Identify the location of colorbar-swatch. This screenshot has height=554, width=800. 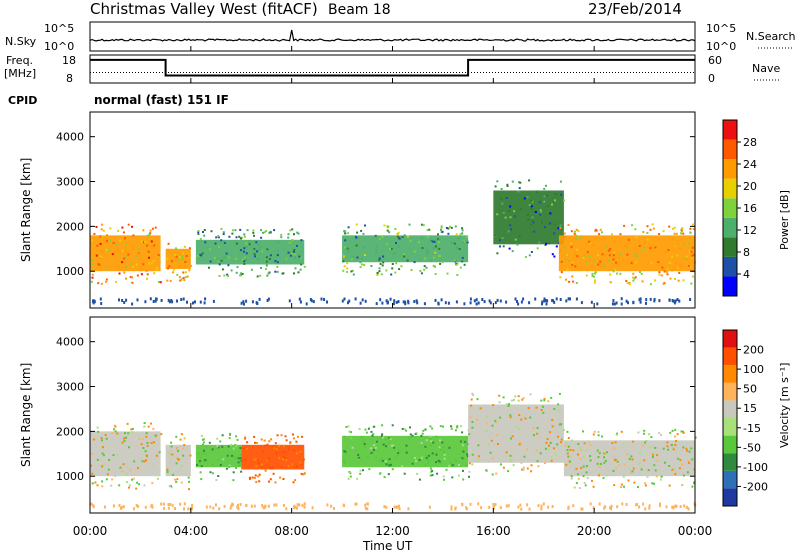
(730, 286).